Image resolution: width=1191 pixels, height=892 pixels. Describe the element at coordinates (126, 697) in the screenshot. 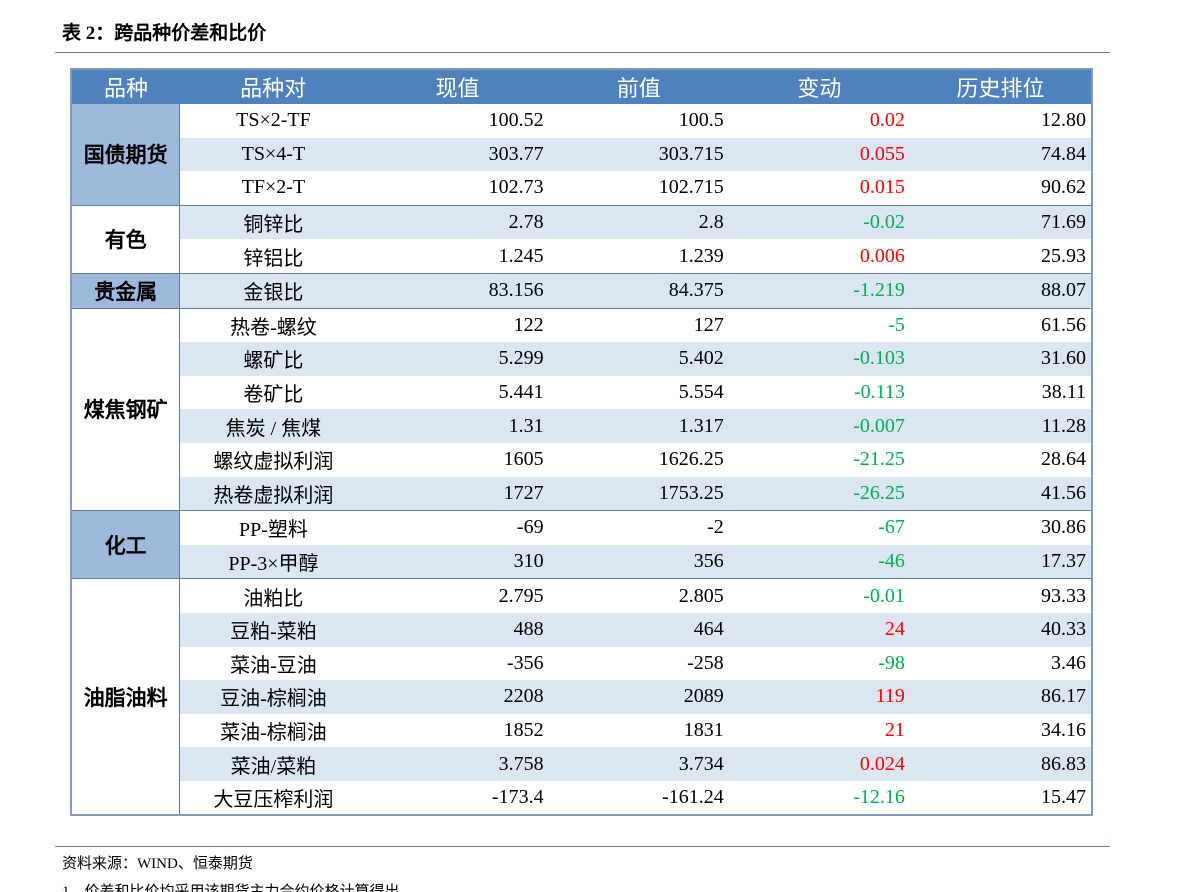

I see `group-cell: 油脂油料` at that location.